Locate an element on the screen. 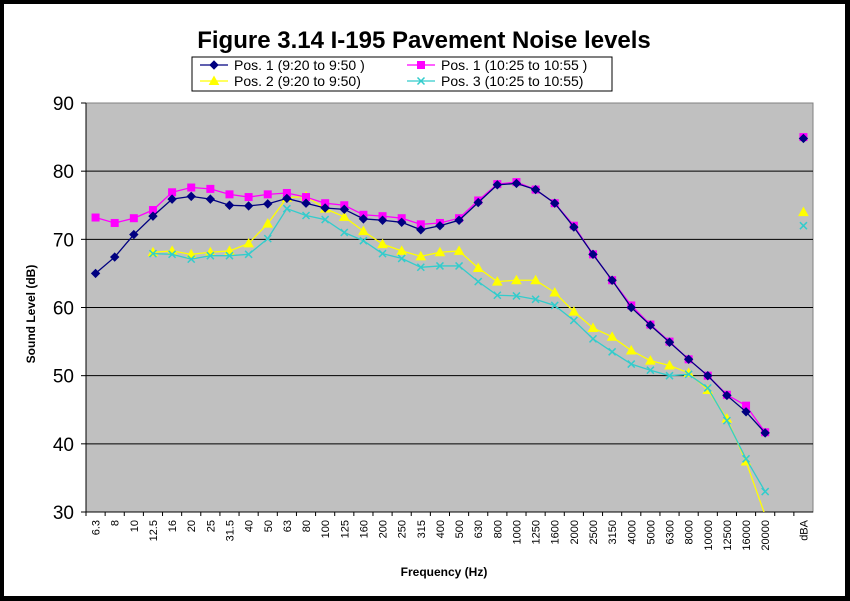  x-tick-label: 20000 is located at coordinates (766, 535).